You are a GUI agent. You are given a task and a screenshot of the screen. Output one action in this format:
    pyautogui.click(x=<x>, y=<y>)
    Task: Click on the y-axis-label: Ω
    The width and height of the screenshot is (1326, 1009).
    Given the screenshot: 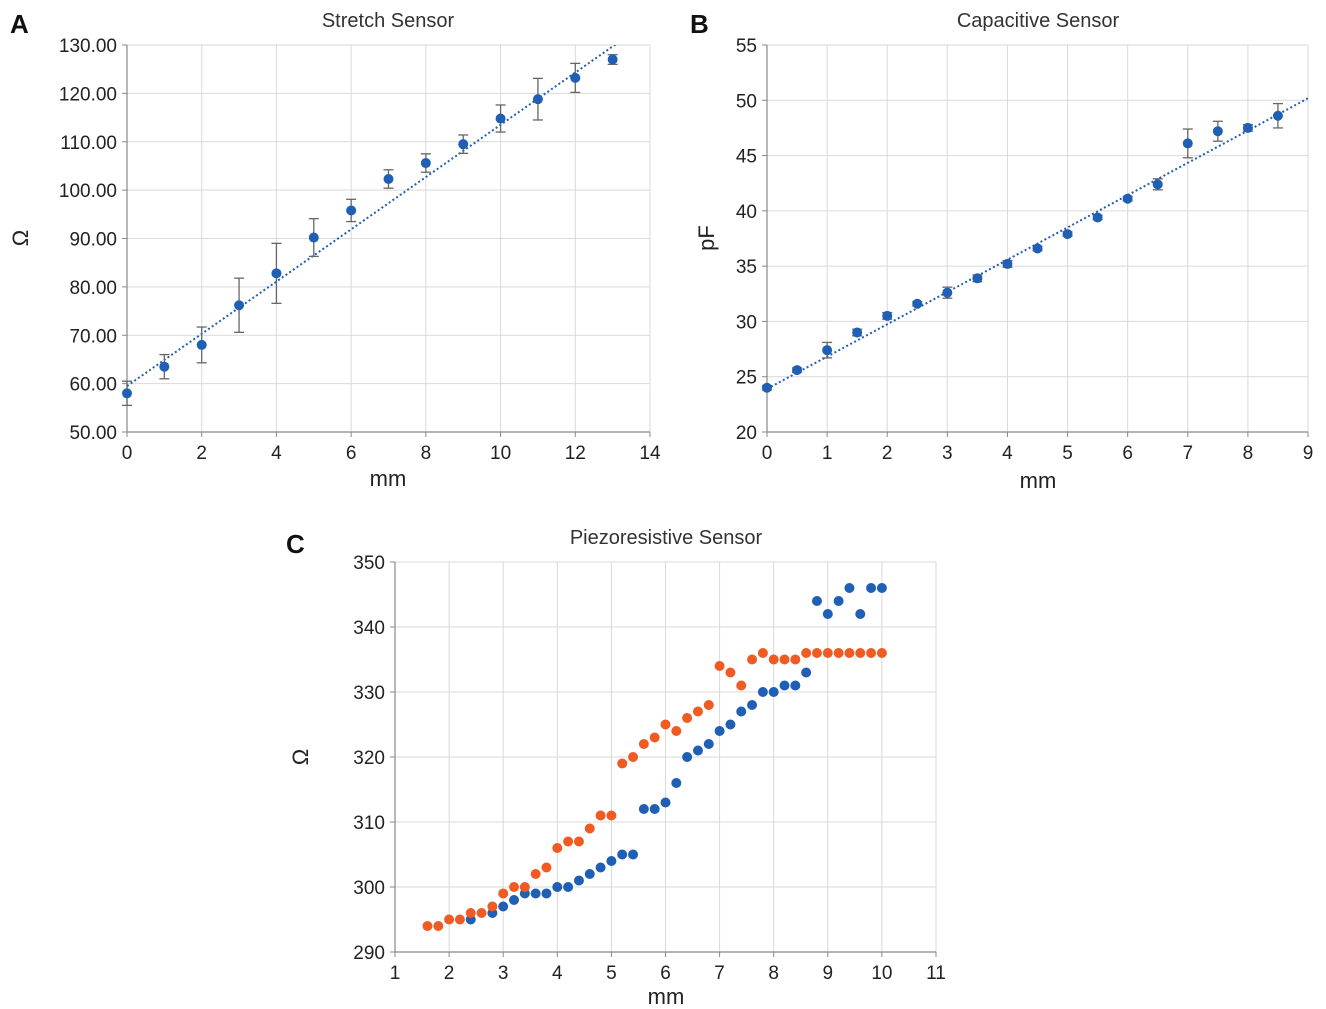 What is the action you would take?
    pyautogui.click(x=20, y=238)
    